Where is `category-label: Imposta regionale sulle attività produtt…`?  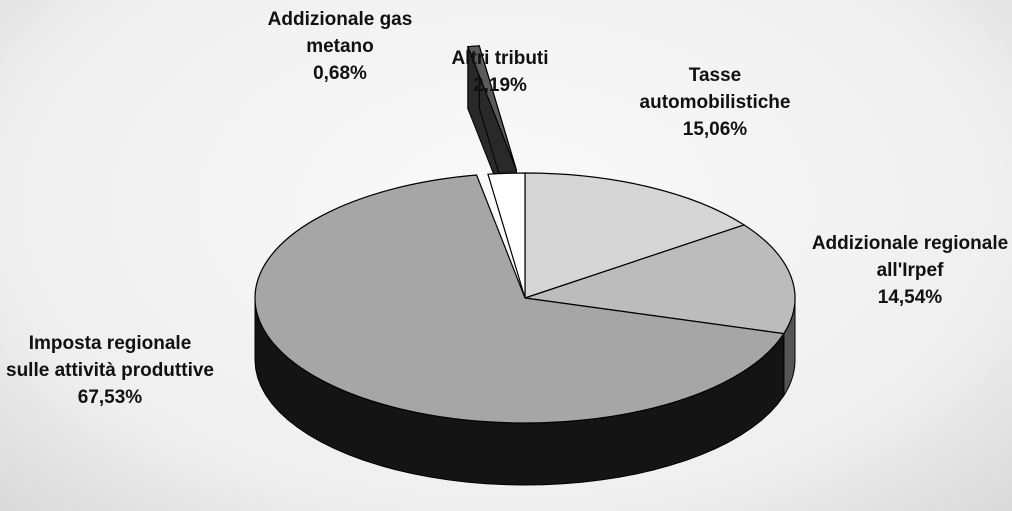 category-label: Imposta regionale sulle attività produtt… is located at coordinates (110, 357).